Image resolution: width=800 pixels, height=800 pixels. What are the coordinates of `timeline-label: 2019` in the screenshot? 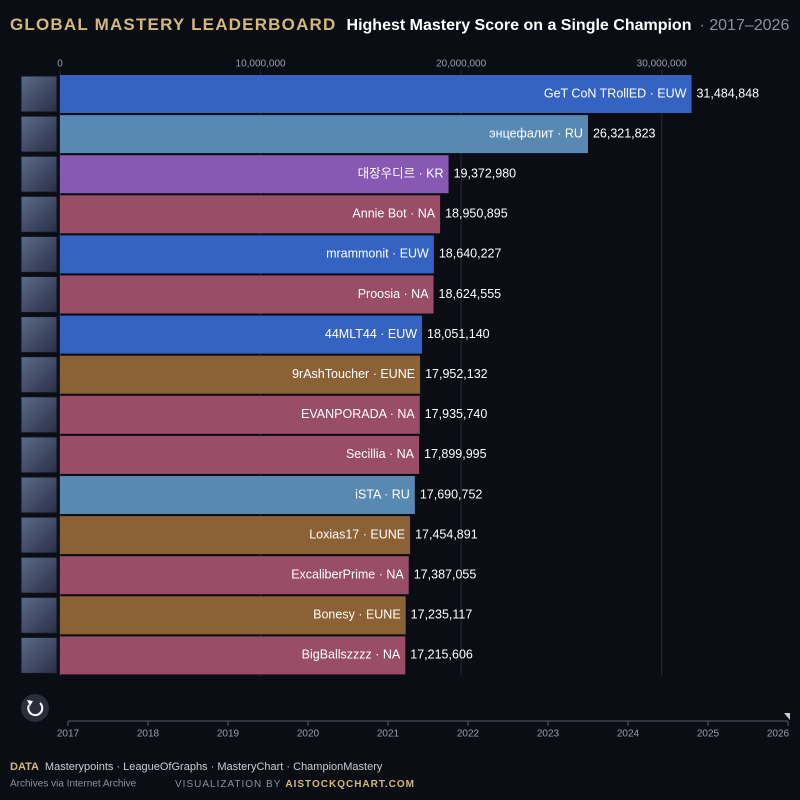 It's located at (228, 734).